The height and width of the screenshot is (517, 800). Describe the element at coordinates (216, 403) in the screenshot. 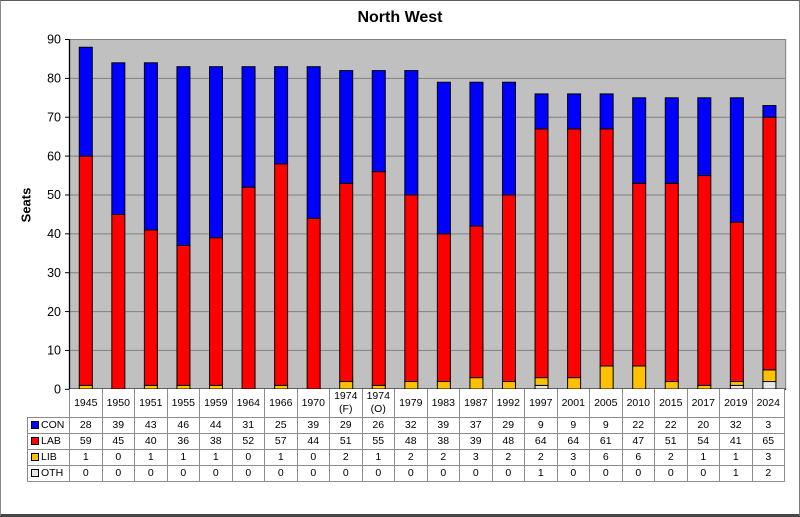

I see `year-label: 1959` at that location.